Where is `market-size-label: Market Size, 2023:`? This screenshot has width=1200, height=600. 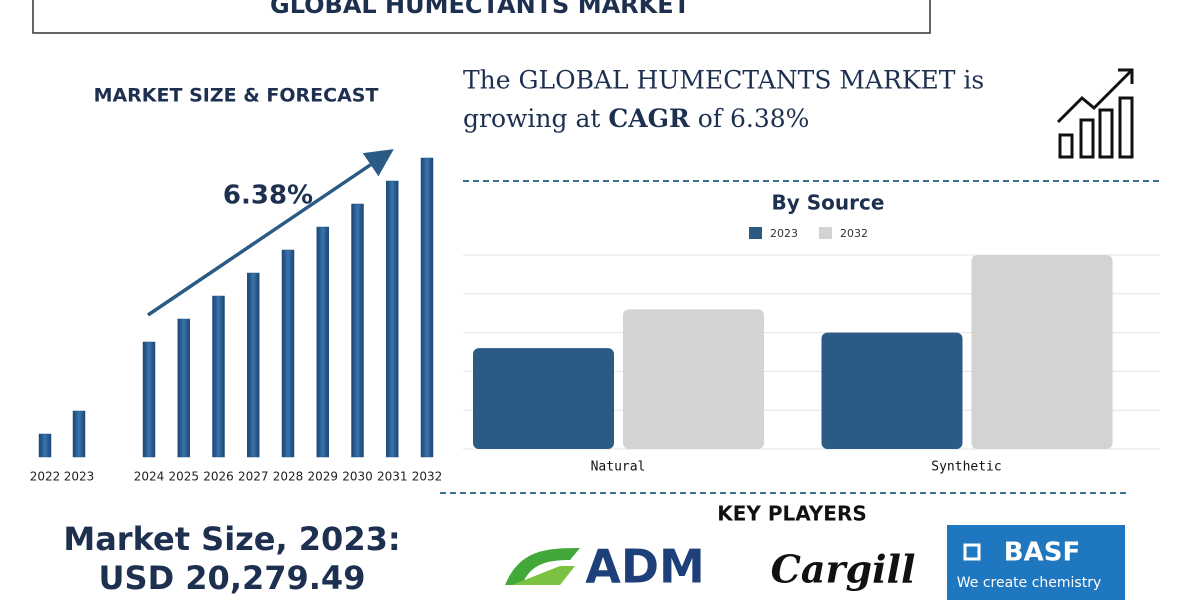
market-size-label: Market Size, 2023: is located at coordinates (231, 539).